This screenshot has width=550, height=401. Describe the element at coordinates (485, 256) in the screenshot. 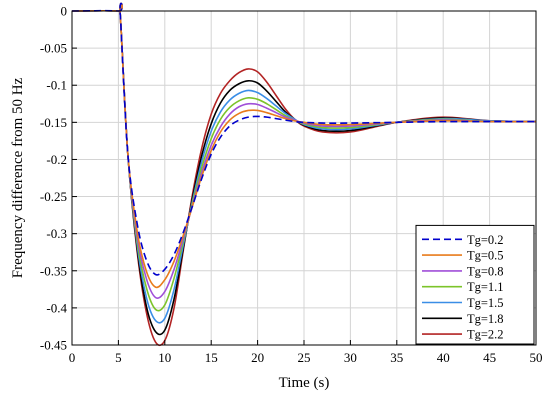

I see `legend-label: Tg=0.5` at that location.